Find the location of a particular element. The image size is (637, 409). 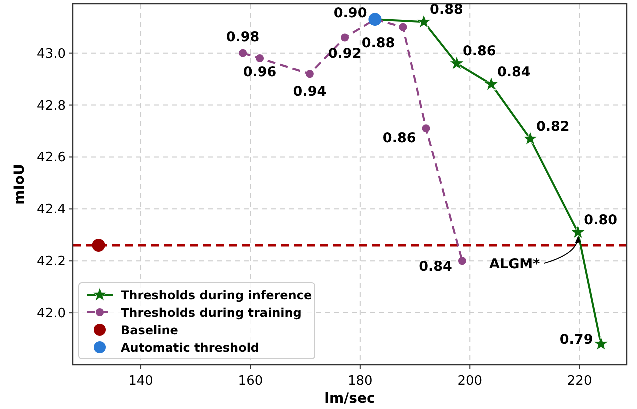

annotation: ALGM* is located at coordinates (515, 264).